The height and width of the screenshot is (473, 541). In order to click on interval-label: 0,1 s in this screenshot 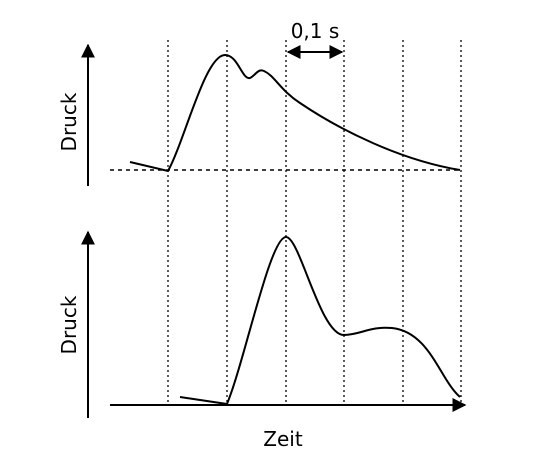, I will do `click(315, 31)`.